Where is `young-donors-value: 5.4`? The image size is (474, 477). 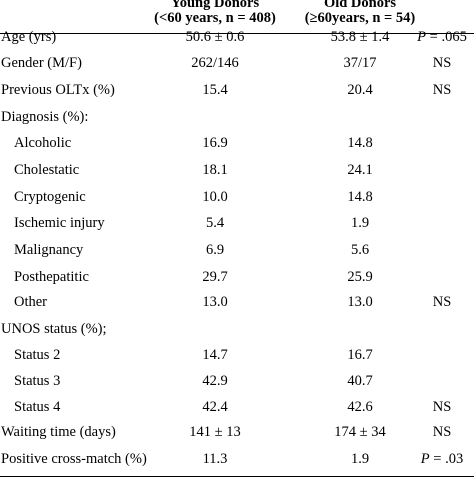
young-donors-value: 5.4 is located at coordinates (215, 223).